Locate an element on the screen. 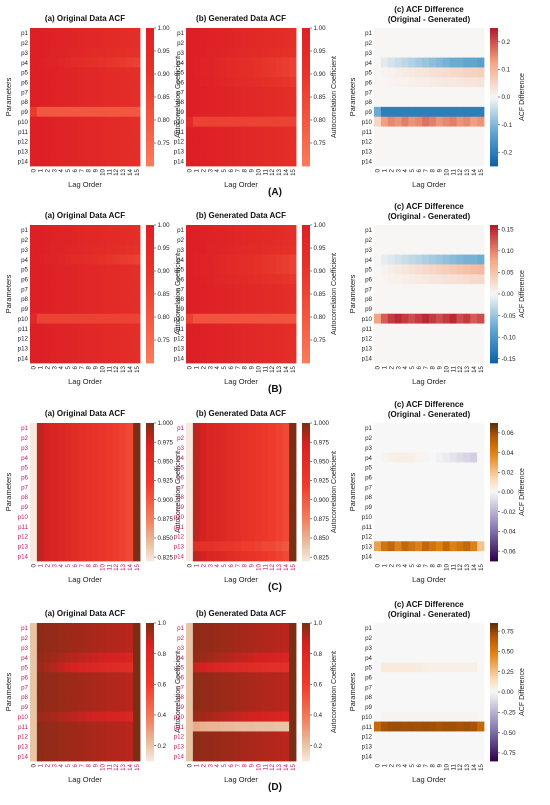  y-axis-label: Parameters is located at coordinates (352, 96).